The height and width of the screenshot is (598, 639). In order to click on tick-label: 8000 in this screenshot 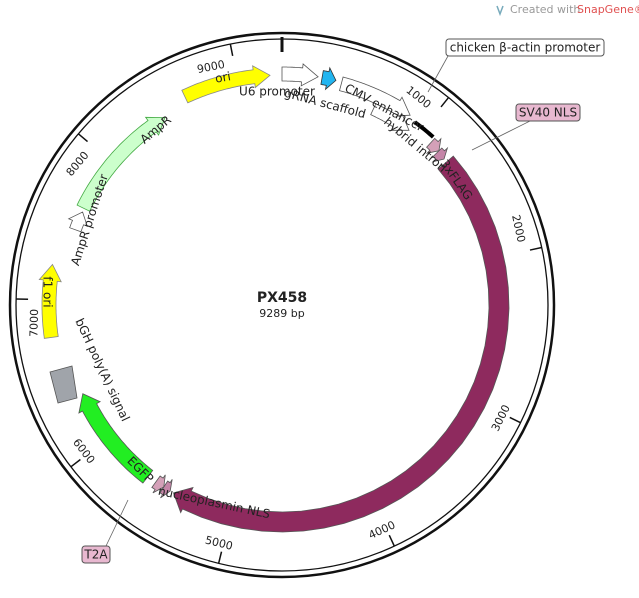, I will do `click(78, 164)`.